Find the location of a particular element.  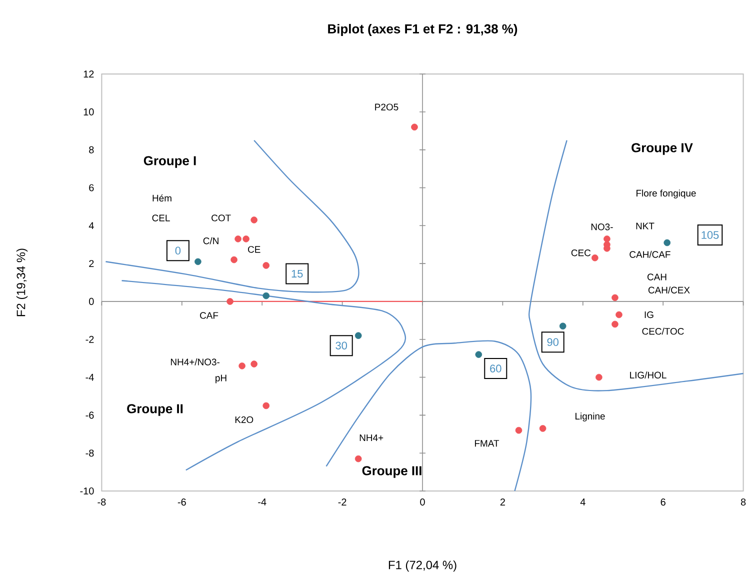

annotation: P2O5 is located at coordinates (386, 107).